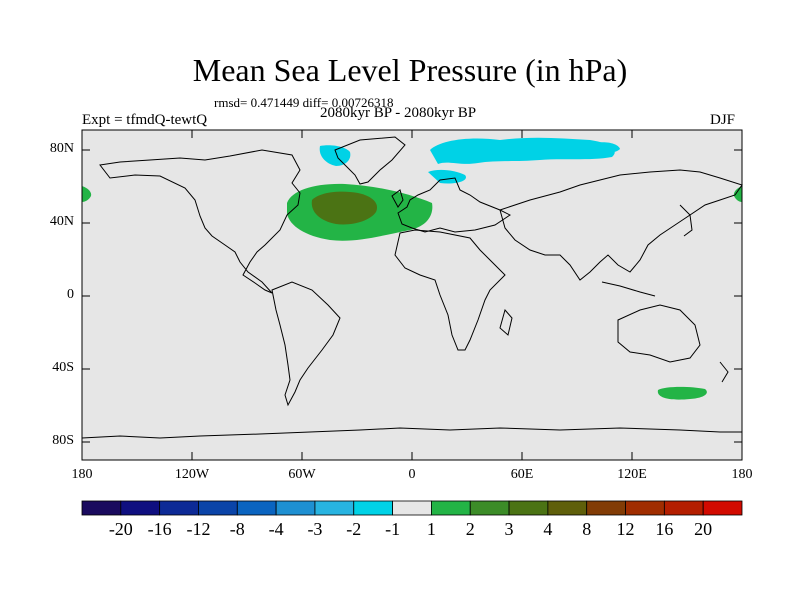 The width and height of the screenshot is (800, 600). Describe the element at coordinates (470, 529) in the screenshot. I see `colorbar-label: 2` at that location.